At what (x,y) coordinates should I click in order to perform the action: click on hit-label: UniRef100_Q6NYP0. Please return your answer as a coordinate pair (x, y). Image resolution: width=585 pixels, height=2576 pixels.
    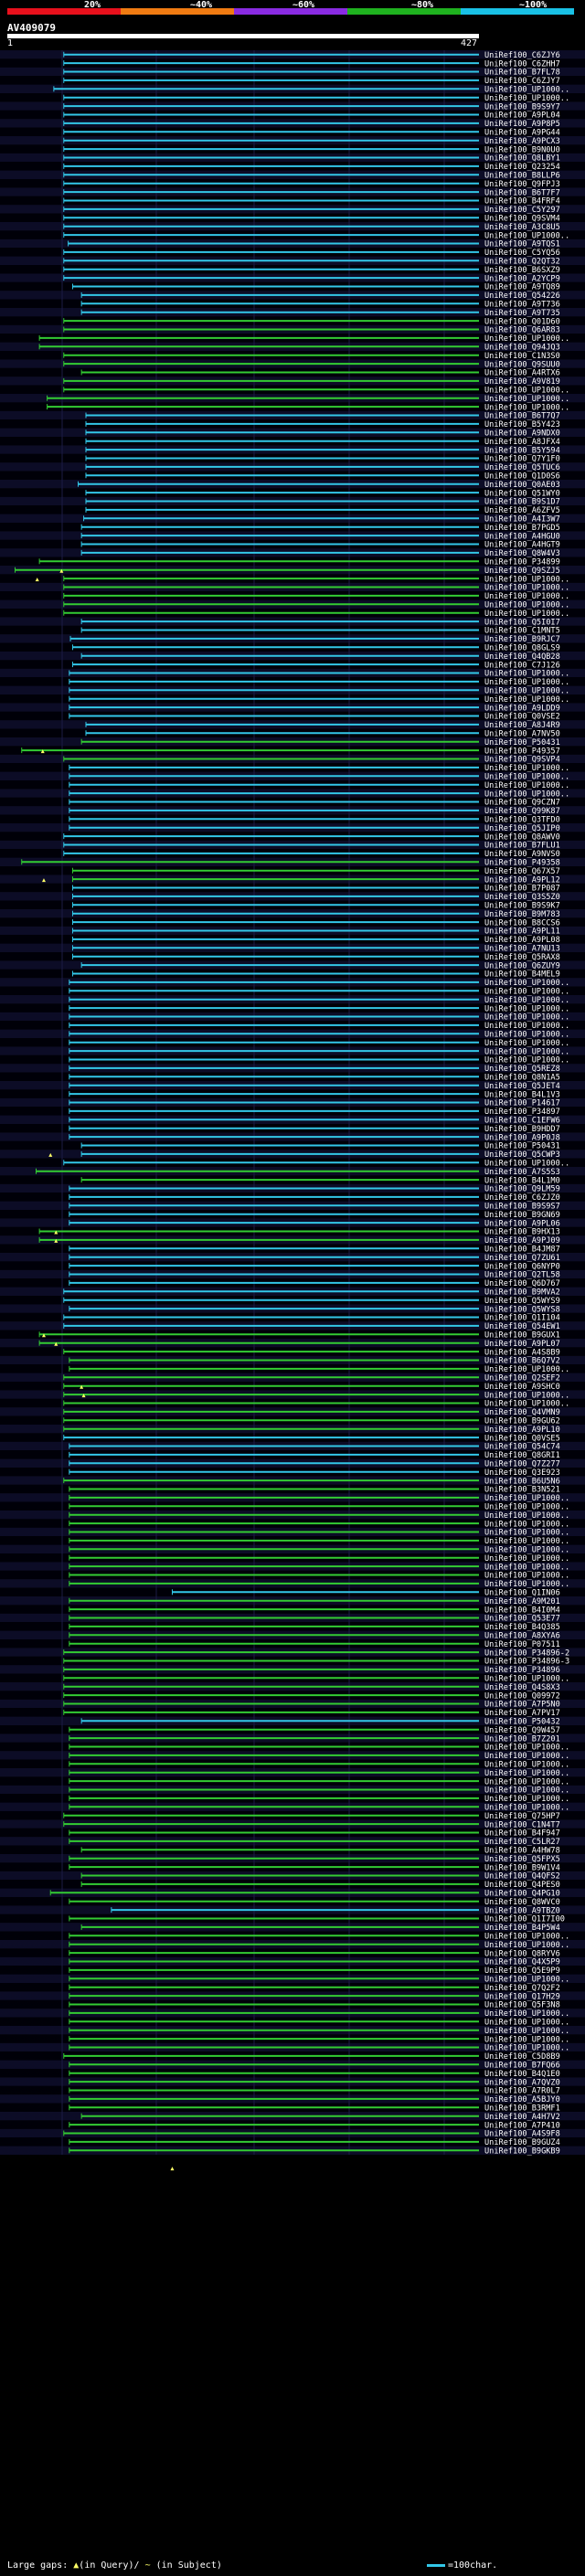
    Looking at the image, I should click on (522, 1266).